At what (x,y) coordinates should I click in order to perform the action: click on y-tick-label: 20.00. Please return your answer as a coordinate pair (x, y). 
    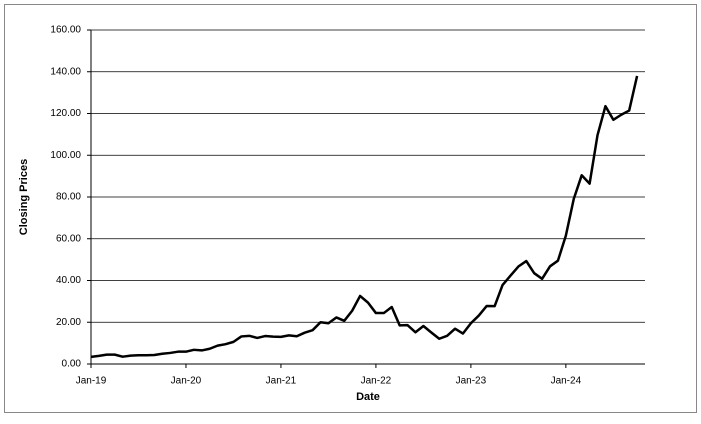
    Looking at the image, I should click on (68, 322).